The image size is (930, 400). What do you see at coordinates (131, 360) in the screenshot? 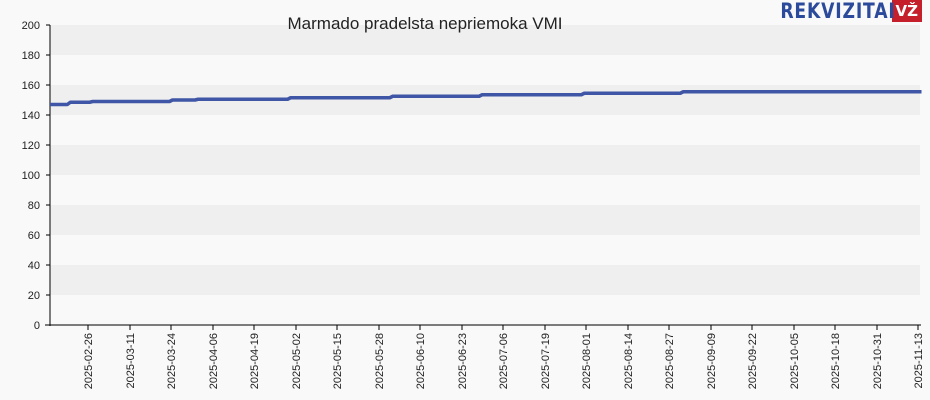
I see `svg-text: 2025-03-11` at bounding box center [131, 360].